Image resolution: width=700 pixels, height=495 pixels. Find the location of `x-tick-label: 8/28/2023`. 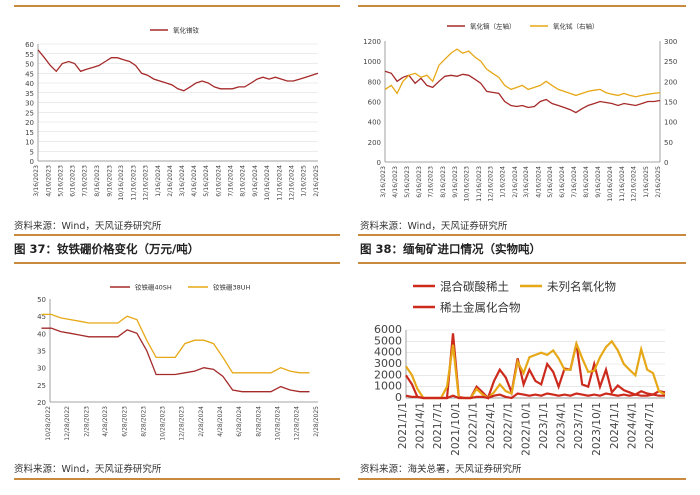

x-tick-label: 8/28/2023 is located at coordinates (143, 421).